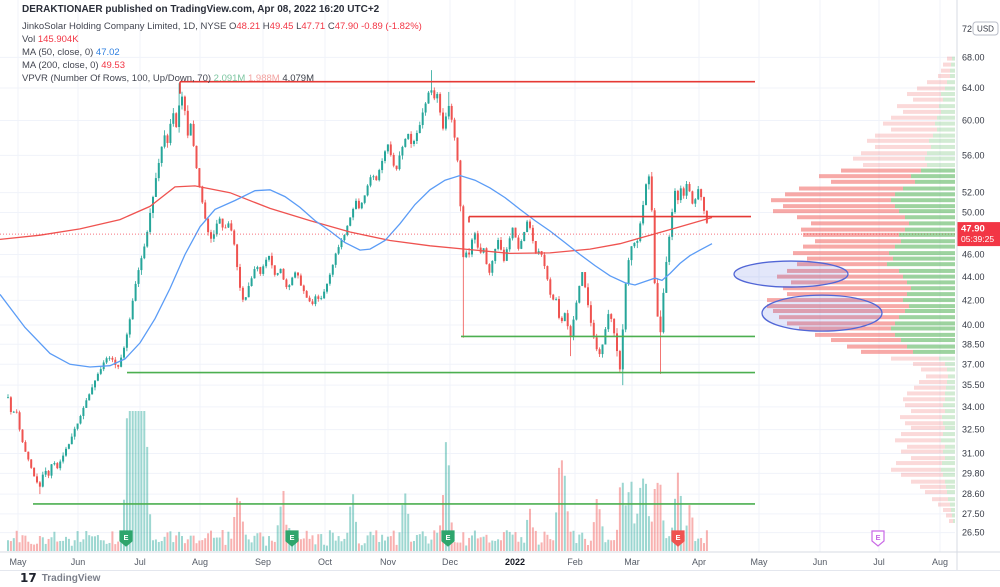 This screenshot has height=587, width=1000. Describe the element at coordinates (973, 193) in the screenshot. I see `price-tick-label: 52.00` at that location.